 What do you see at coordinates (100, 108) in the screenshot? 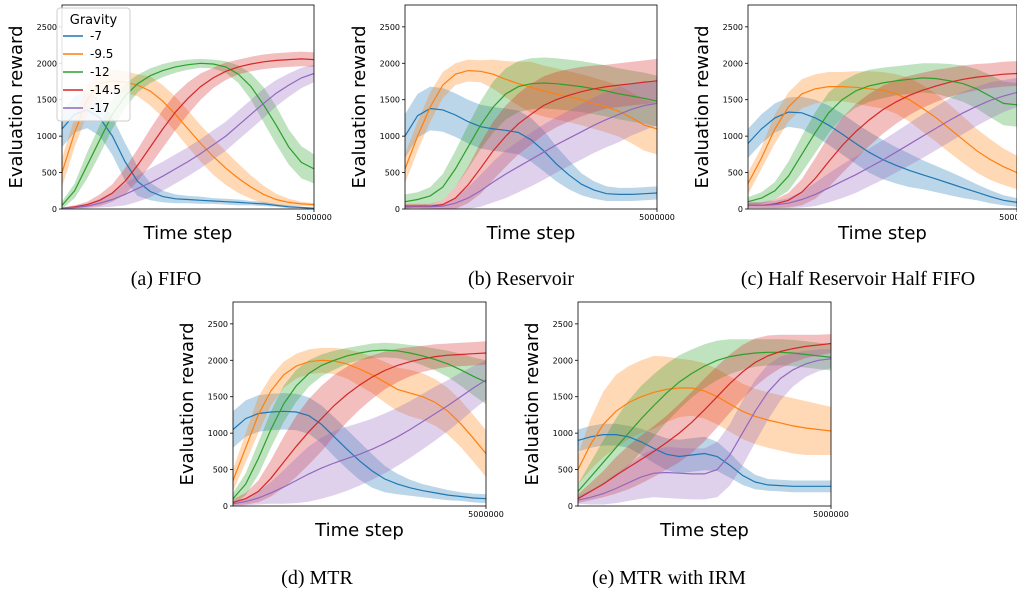
I see `legend-entry-label: -17` at bounding box center [100, 108].